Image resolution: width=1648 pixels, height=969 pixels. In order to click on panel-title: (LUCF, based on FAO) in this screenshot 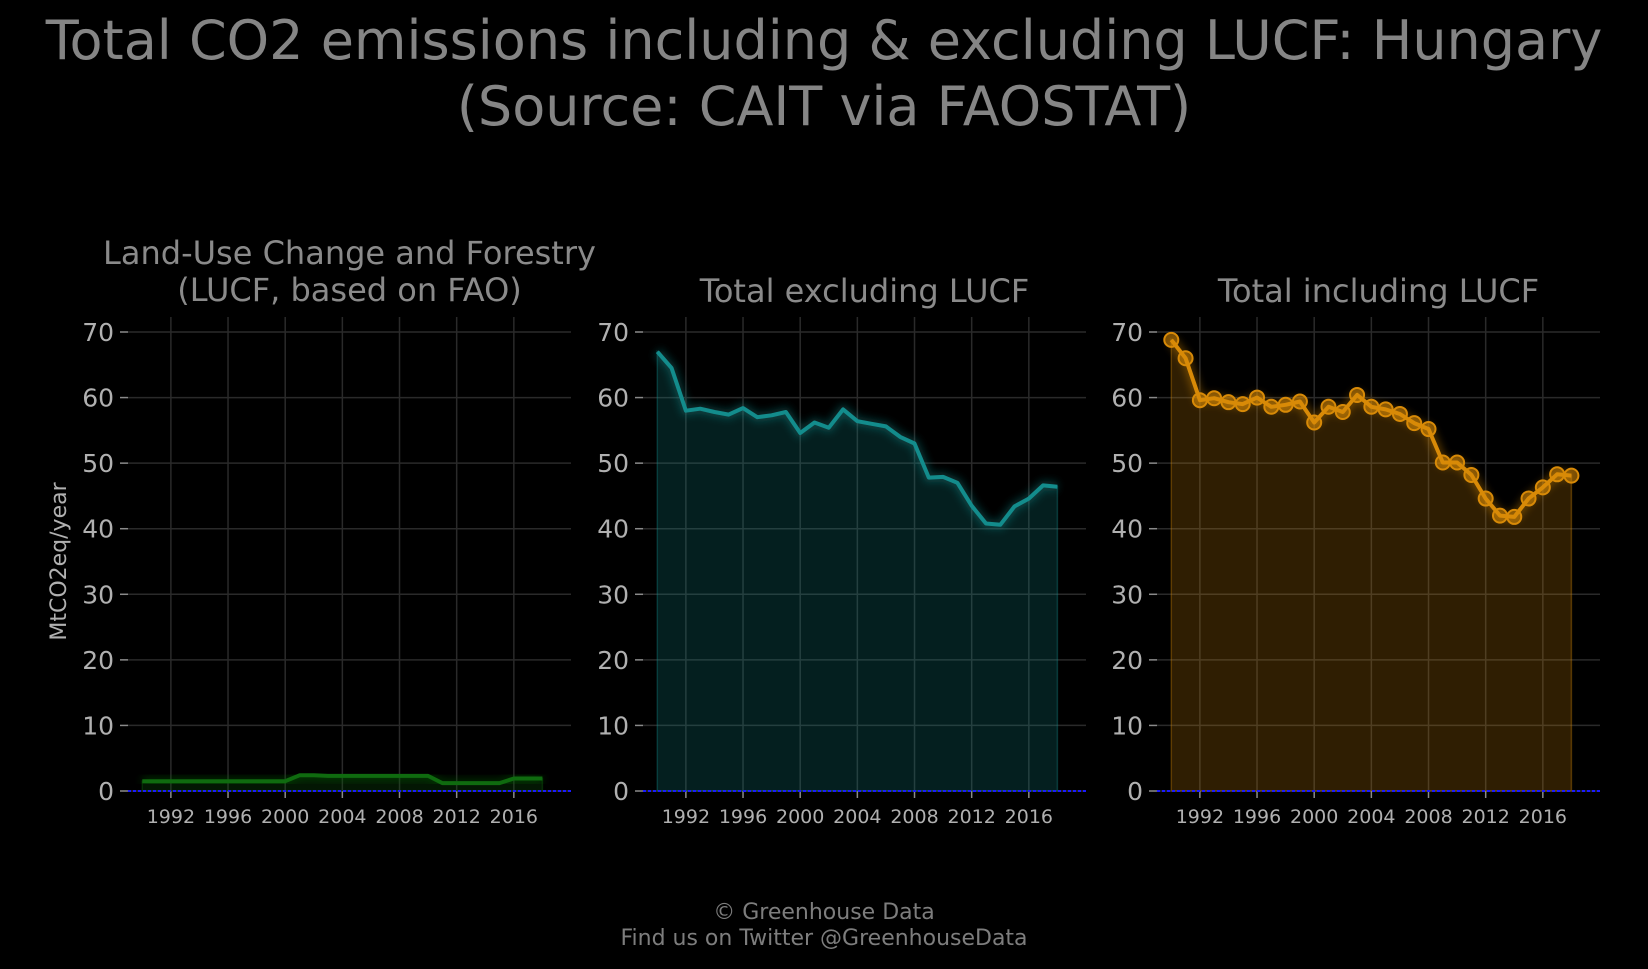, I will do `click(349, 290)`.